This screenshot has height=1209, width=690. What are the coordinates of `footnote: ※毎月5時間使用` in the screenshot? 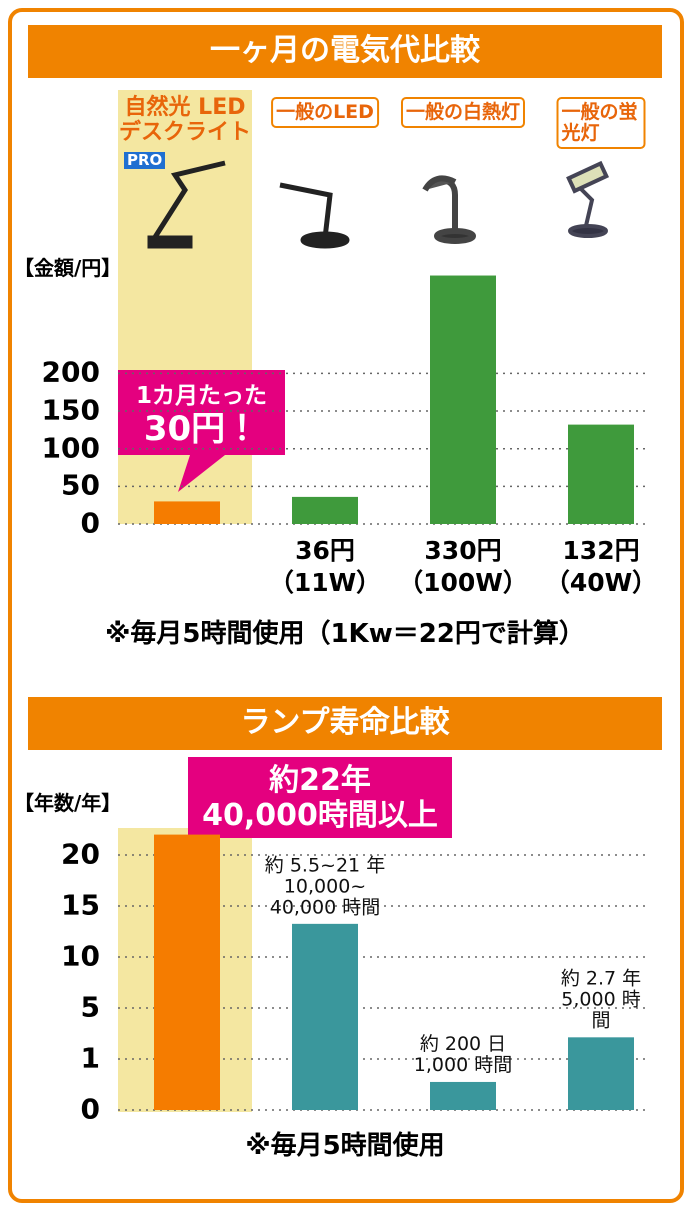 It's located at (345, 1146).